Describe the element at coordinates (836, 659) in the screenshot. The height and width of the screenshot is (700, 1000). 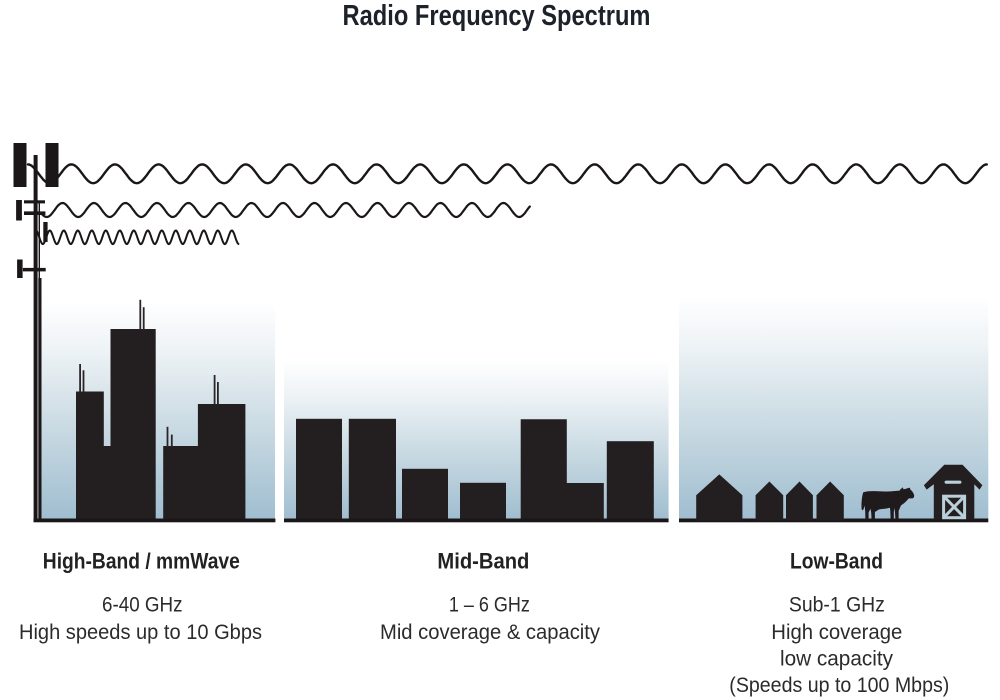
I see `svg-text: low capacity` at that location.